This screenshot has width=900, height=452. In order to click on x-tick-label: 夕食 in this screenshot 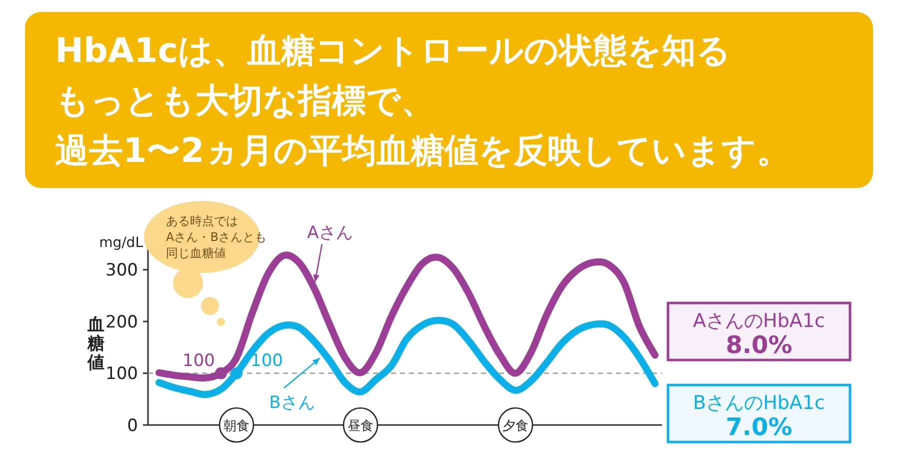, I will do `click(515, 426)`.